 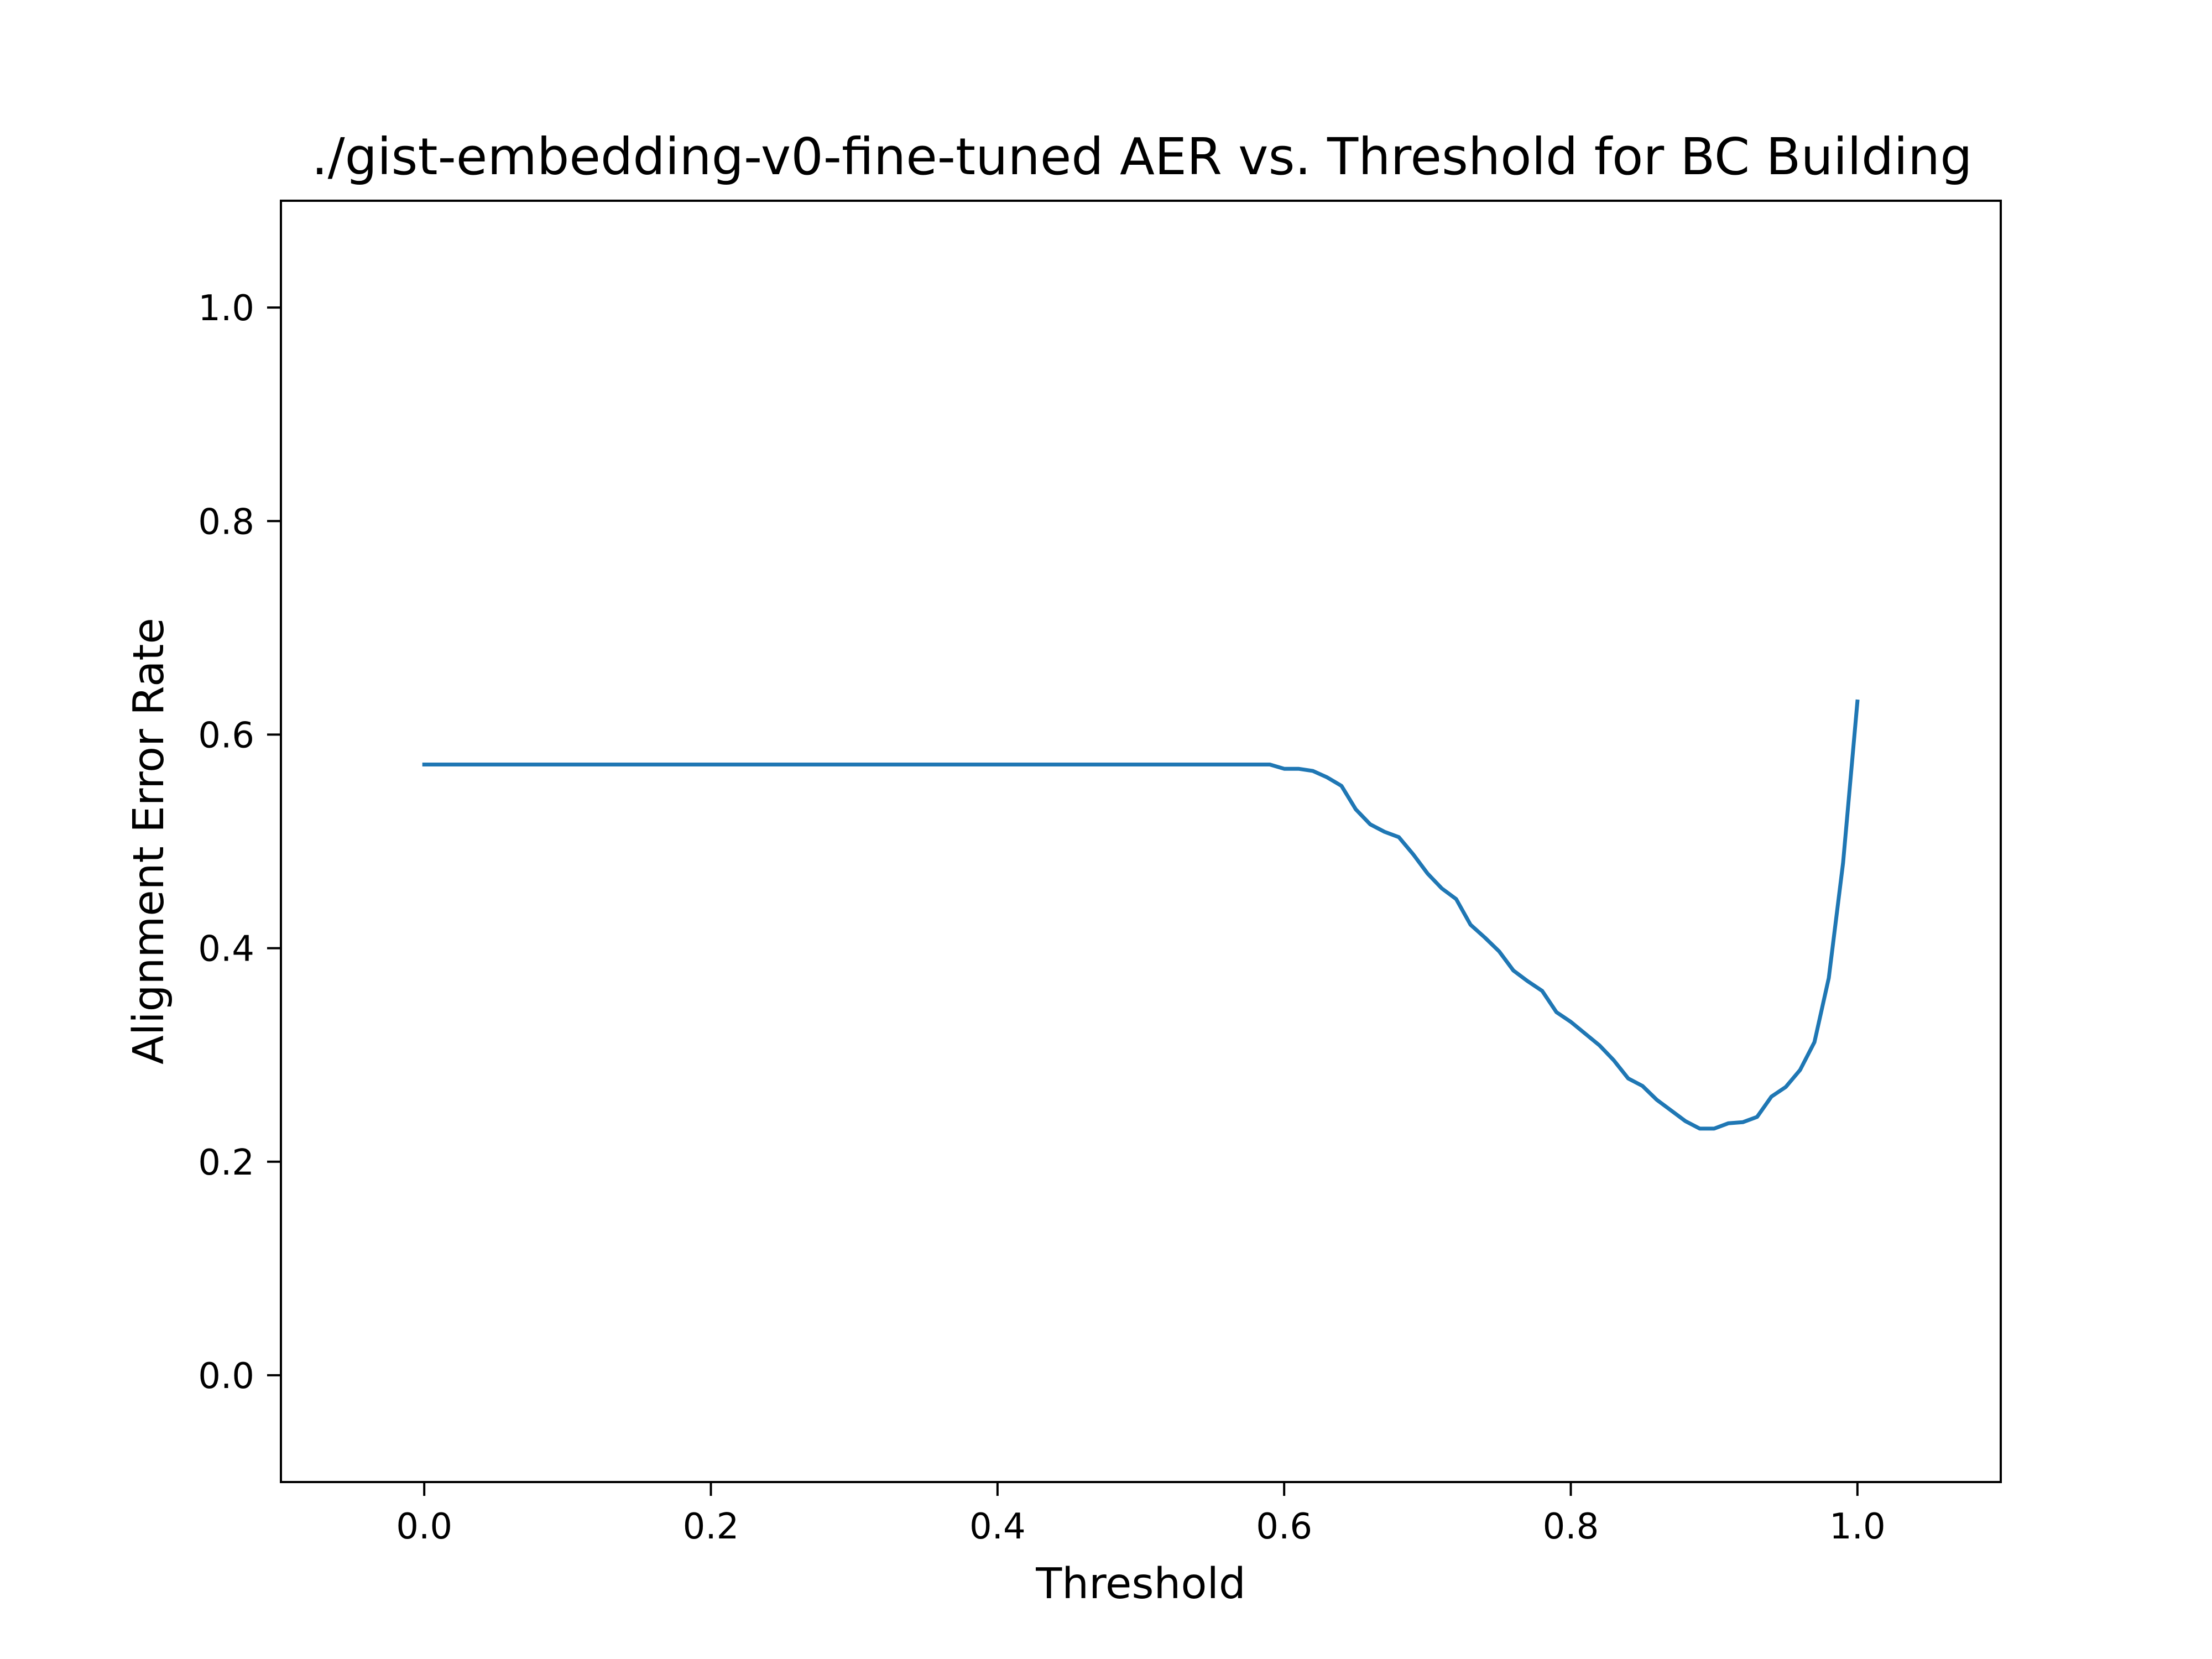 What do you see at coordinates (424, 1527) in the screenshot?
I see `x-tick-label: 0.0` at bounding box center [424, 1527].